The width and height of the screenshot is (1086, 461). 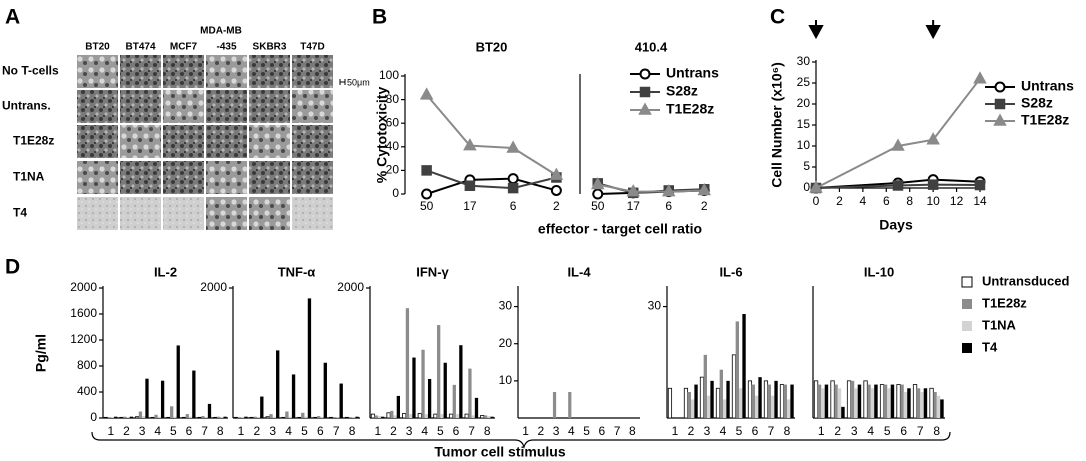 I want to click on x-axis-label: Tumor cell stimulus, so click(x=499, y=452).